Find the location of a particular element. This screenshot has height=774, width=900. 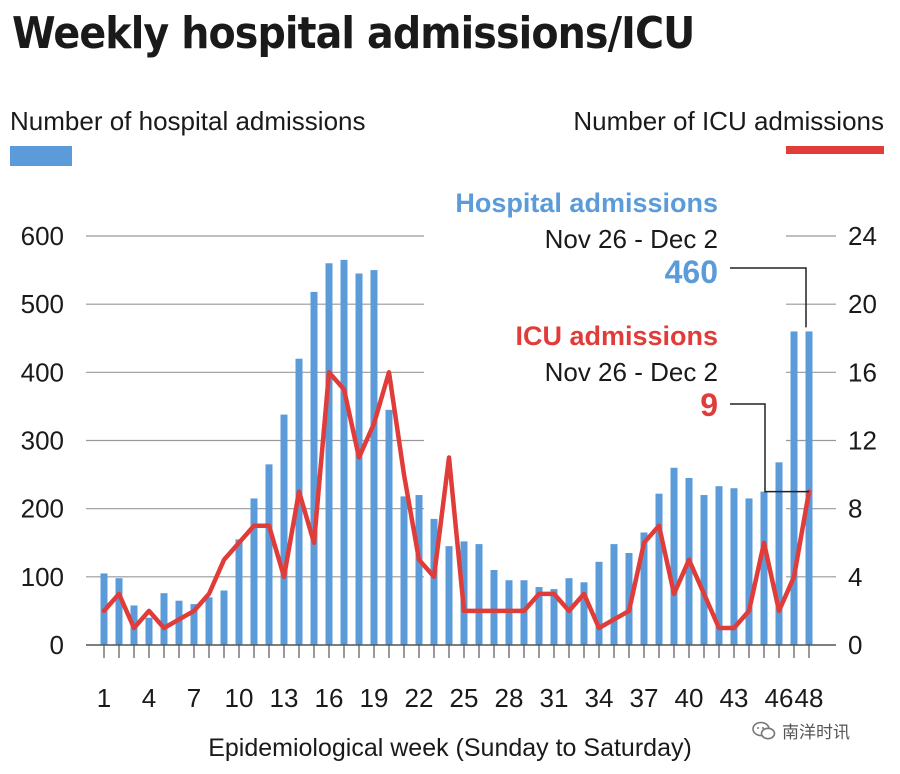

chart-title: Weekly hospital admissions/ICU is located at coordinates (353, 33).